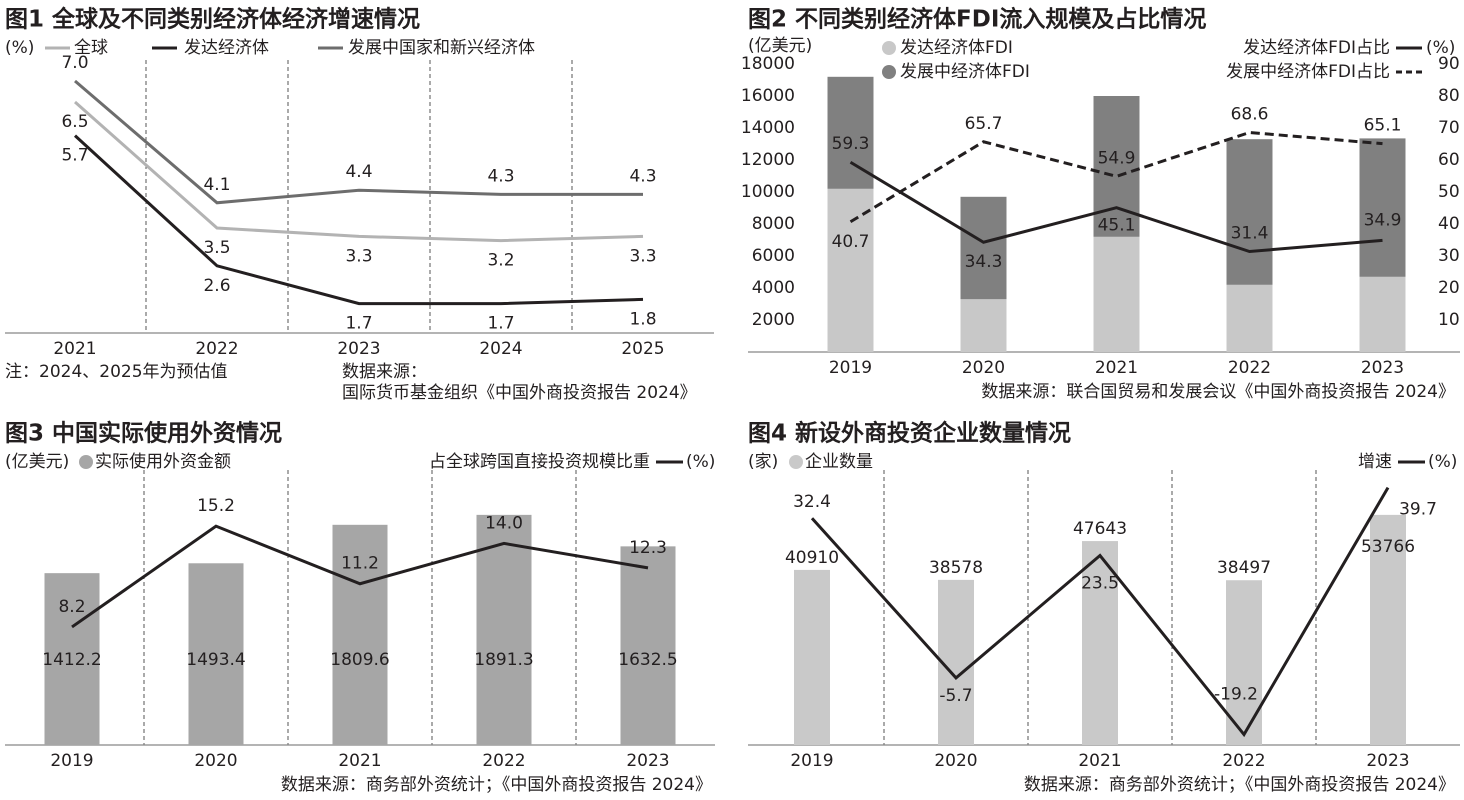 This screenshot has width=1464, height=800. Describe the element at coordinates (773, 288) in the screenshot. I see `y-tick-label: 4000` at that location.